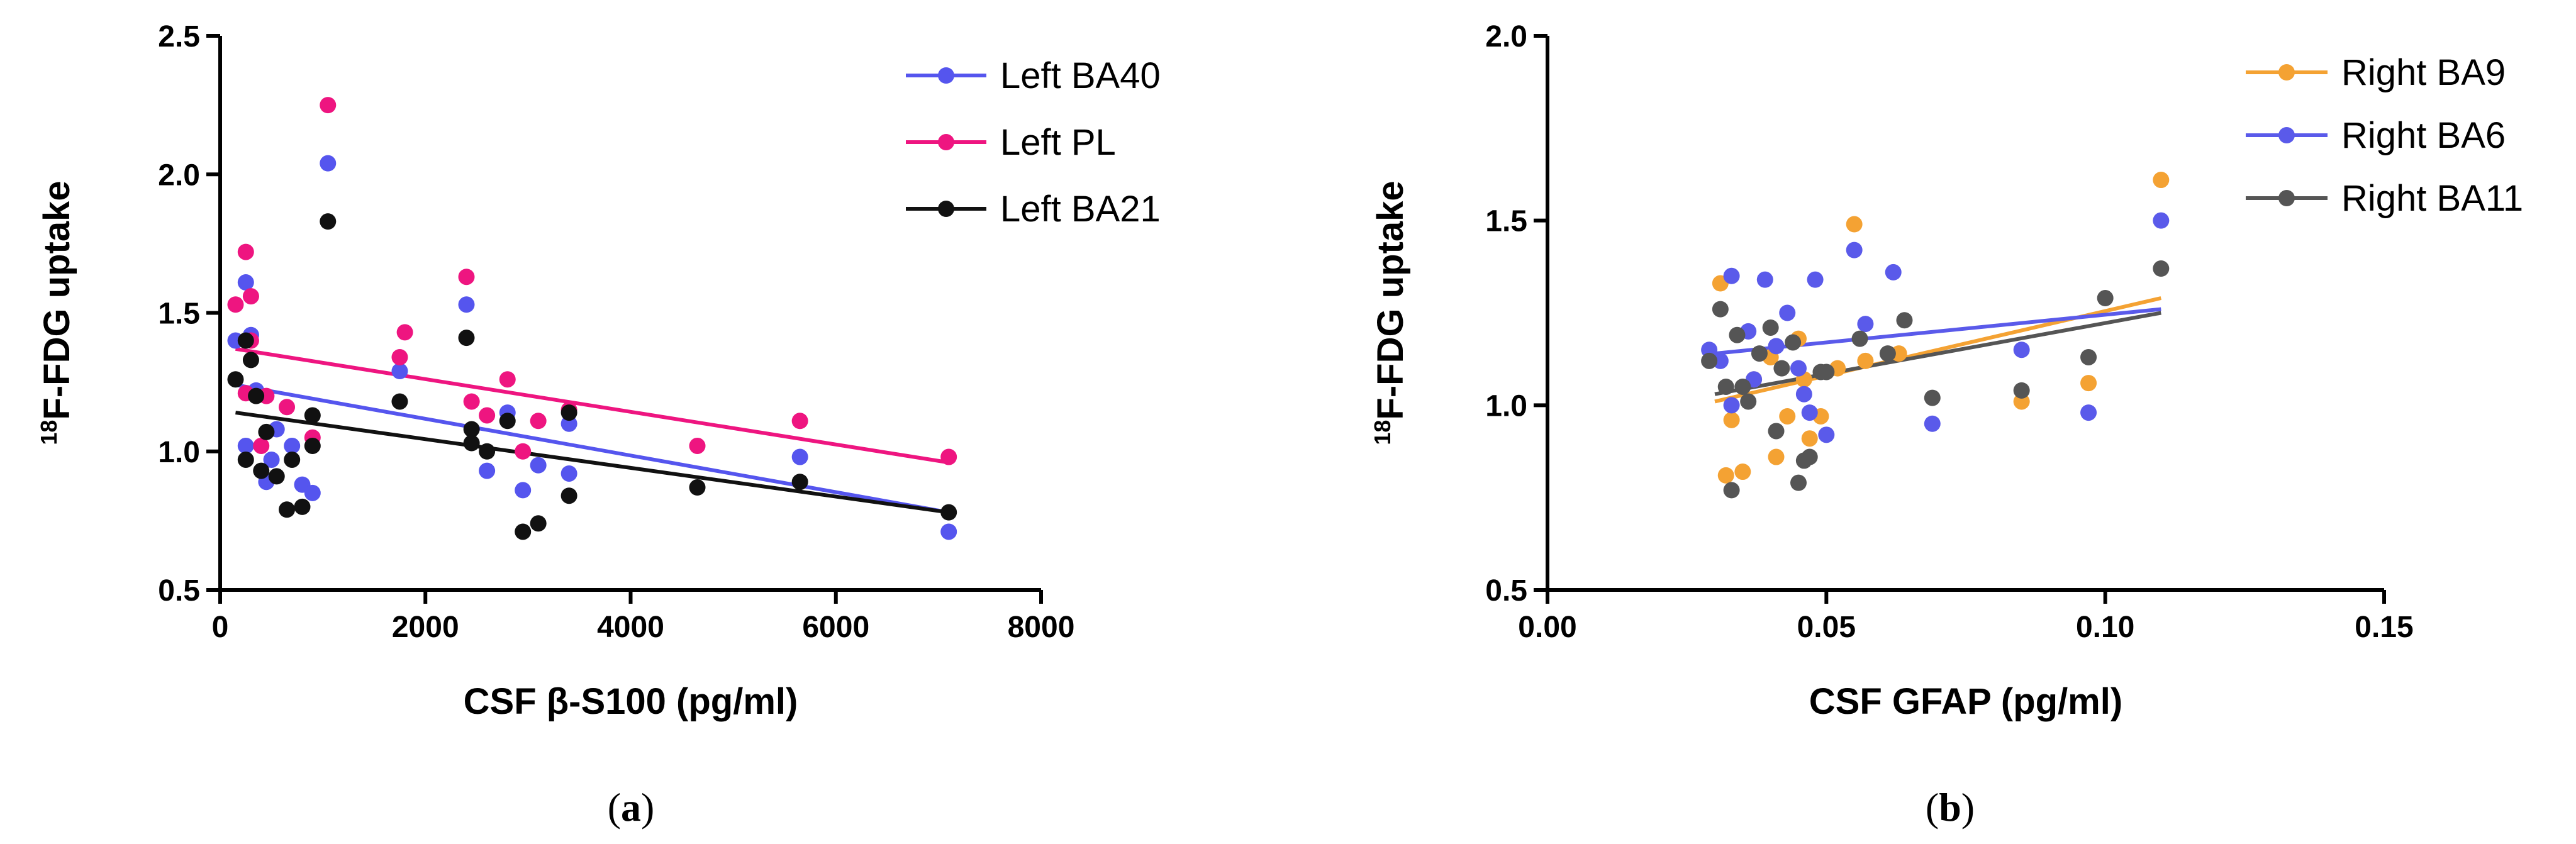 The width and height of the screenshot is (2576, 844). Describe the element at coordinates (56, 299) in the screenshot. I see `y-axis-label-main-a: F-FDG uptake` at that location.